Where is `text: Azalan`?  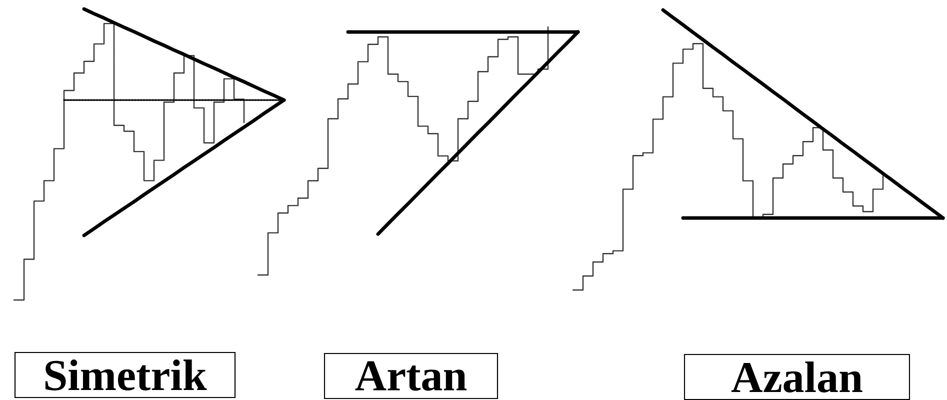 text: Azalan is located at coordinates (796, 377).